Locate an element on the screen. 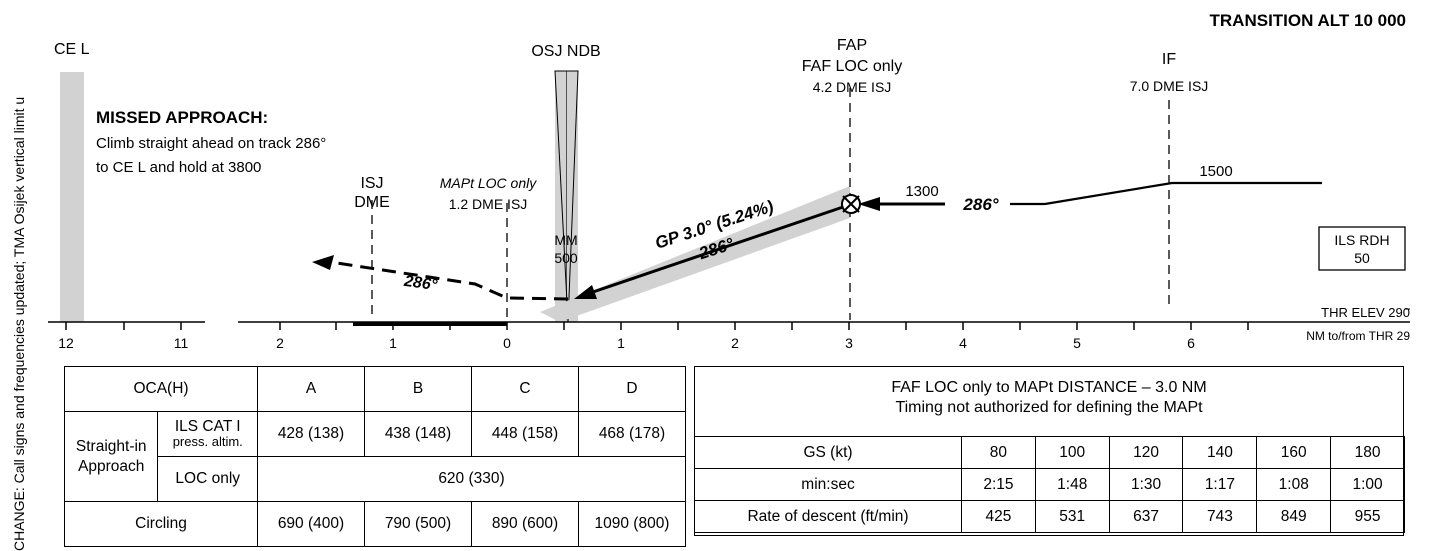  loc-label: LOC only is located at coordinates (207, 479).